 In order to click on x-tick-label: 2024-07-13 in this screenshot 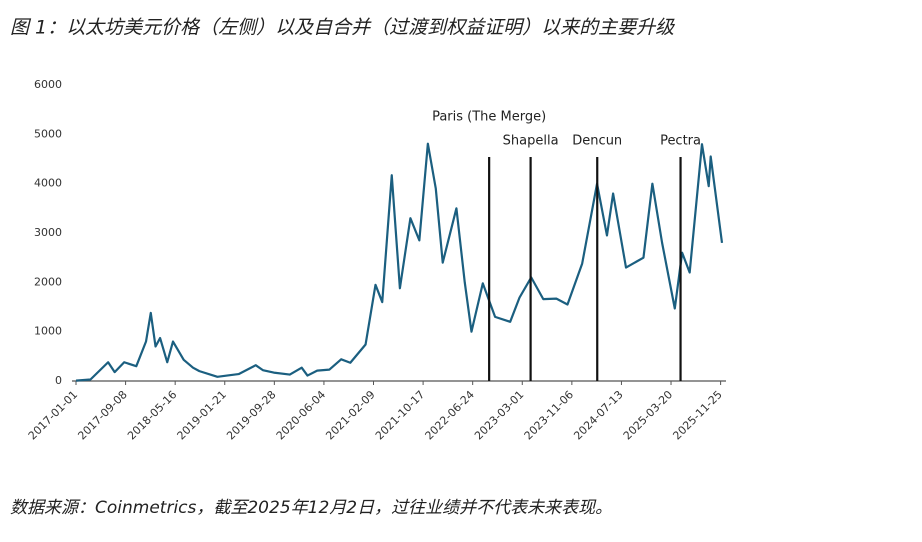, I will do `click(598, 415)`.